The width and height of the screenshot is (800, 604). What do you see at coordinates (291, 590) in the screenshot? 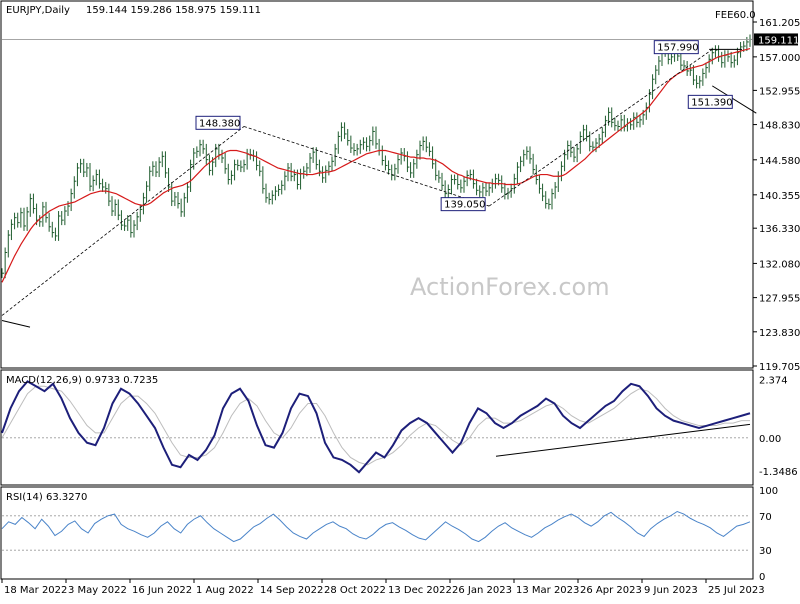
I see `x-tick-label: 14 Sep 2022` at bounding box center [291, 590].